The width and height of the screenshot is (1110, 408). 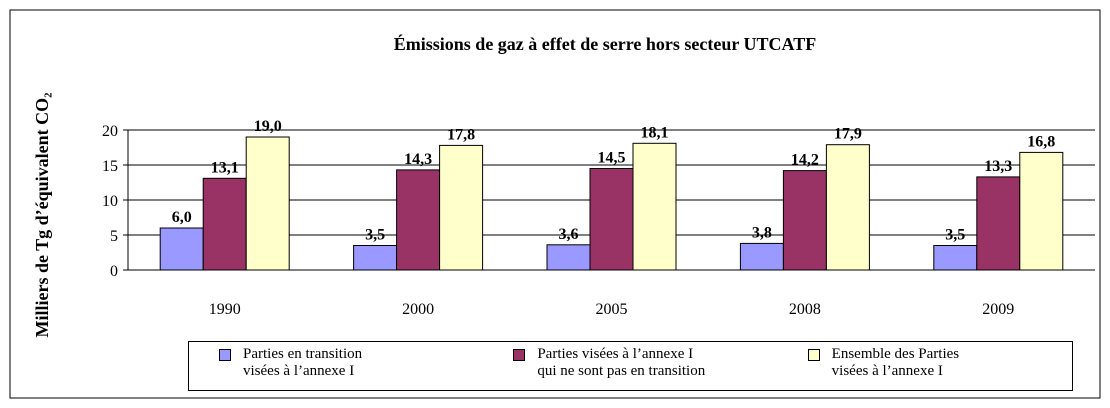 What do you see at coordinates (225, 309) in the screenshot?
I see `x-tick-label: 1990` at bounding box center [225, 309].